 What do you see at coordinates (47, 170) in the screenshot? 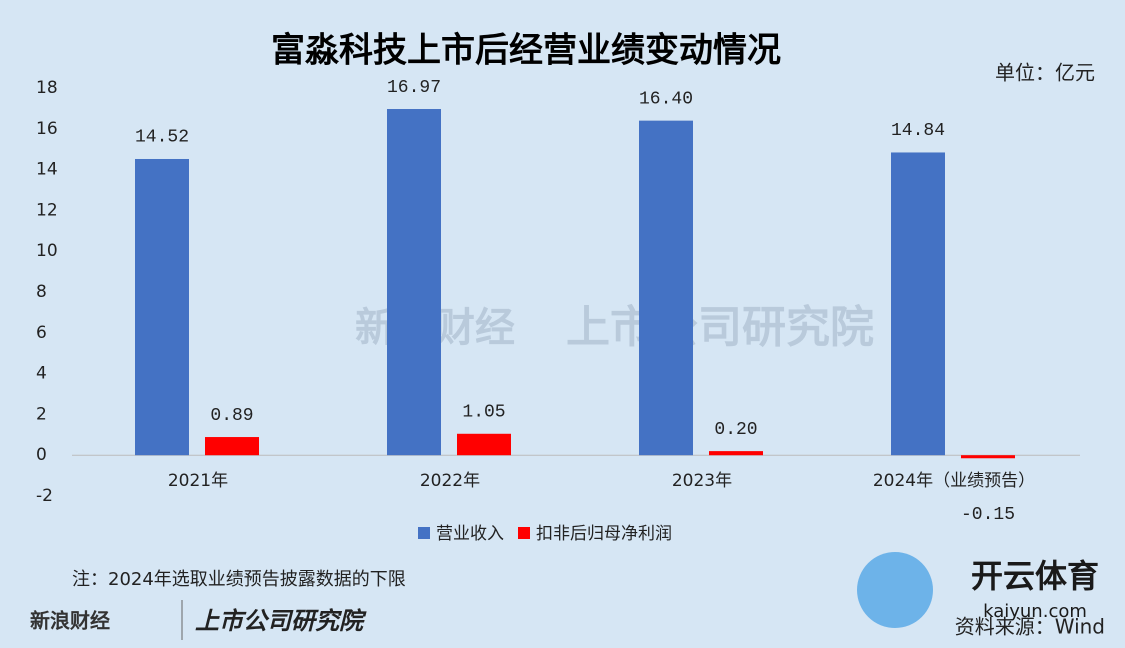
I see `y-tick-label: 14` at bounding box center [47, 170].